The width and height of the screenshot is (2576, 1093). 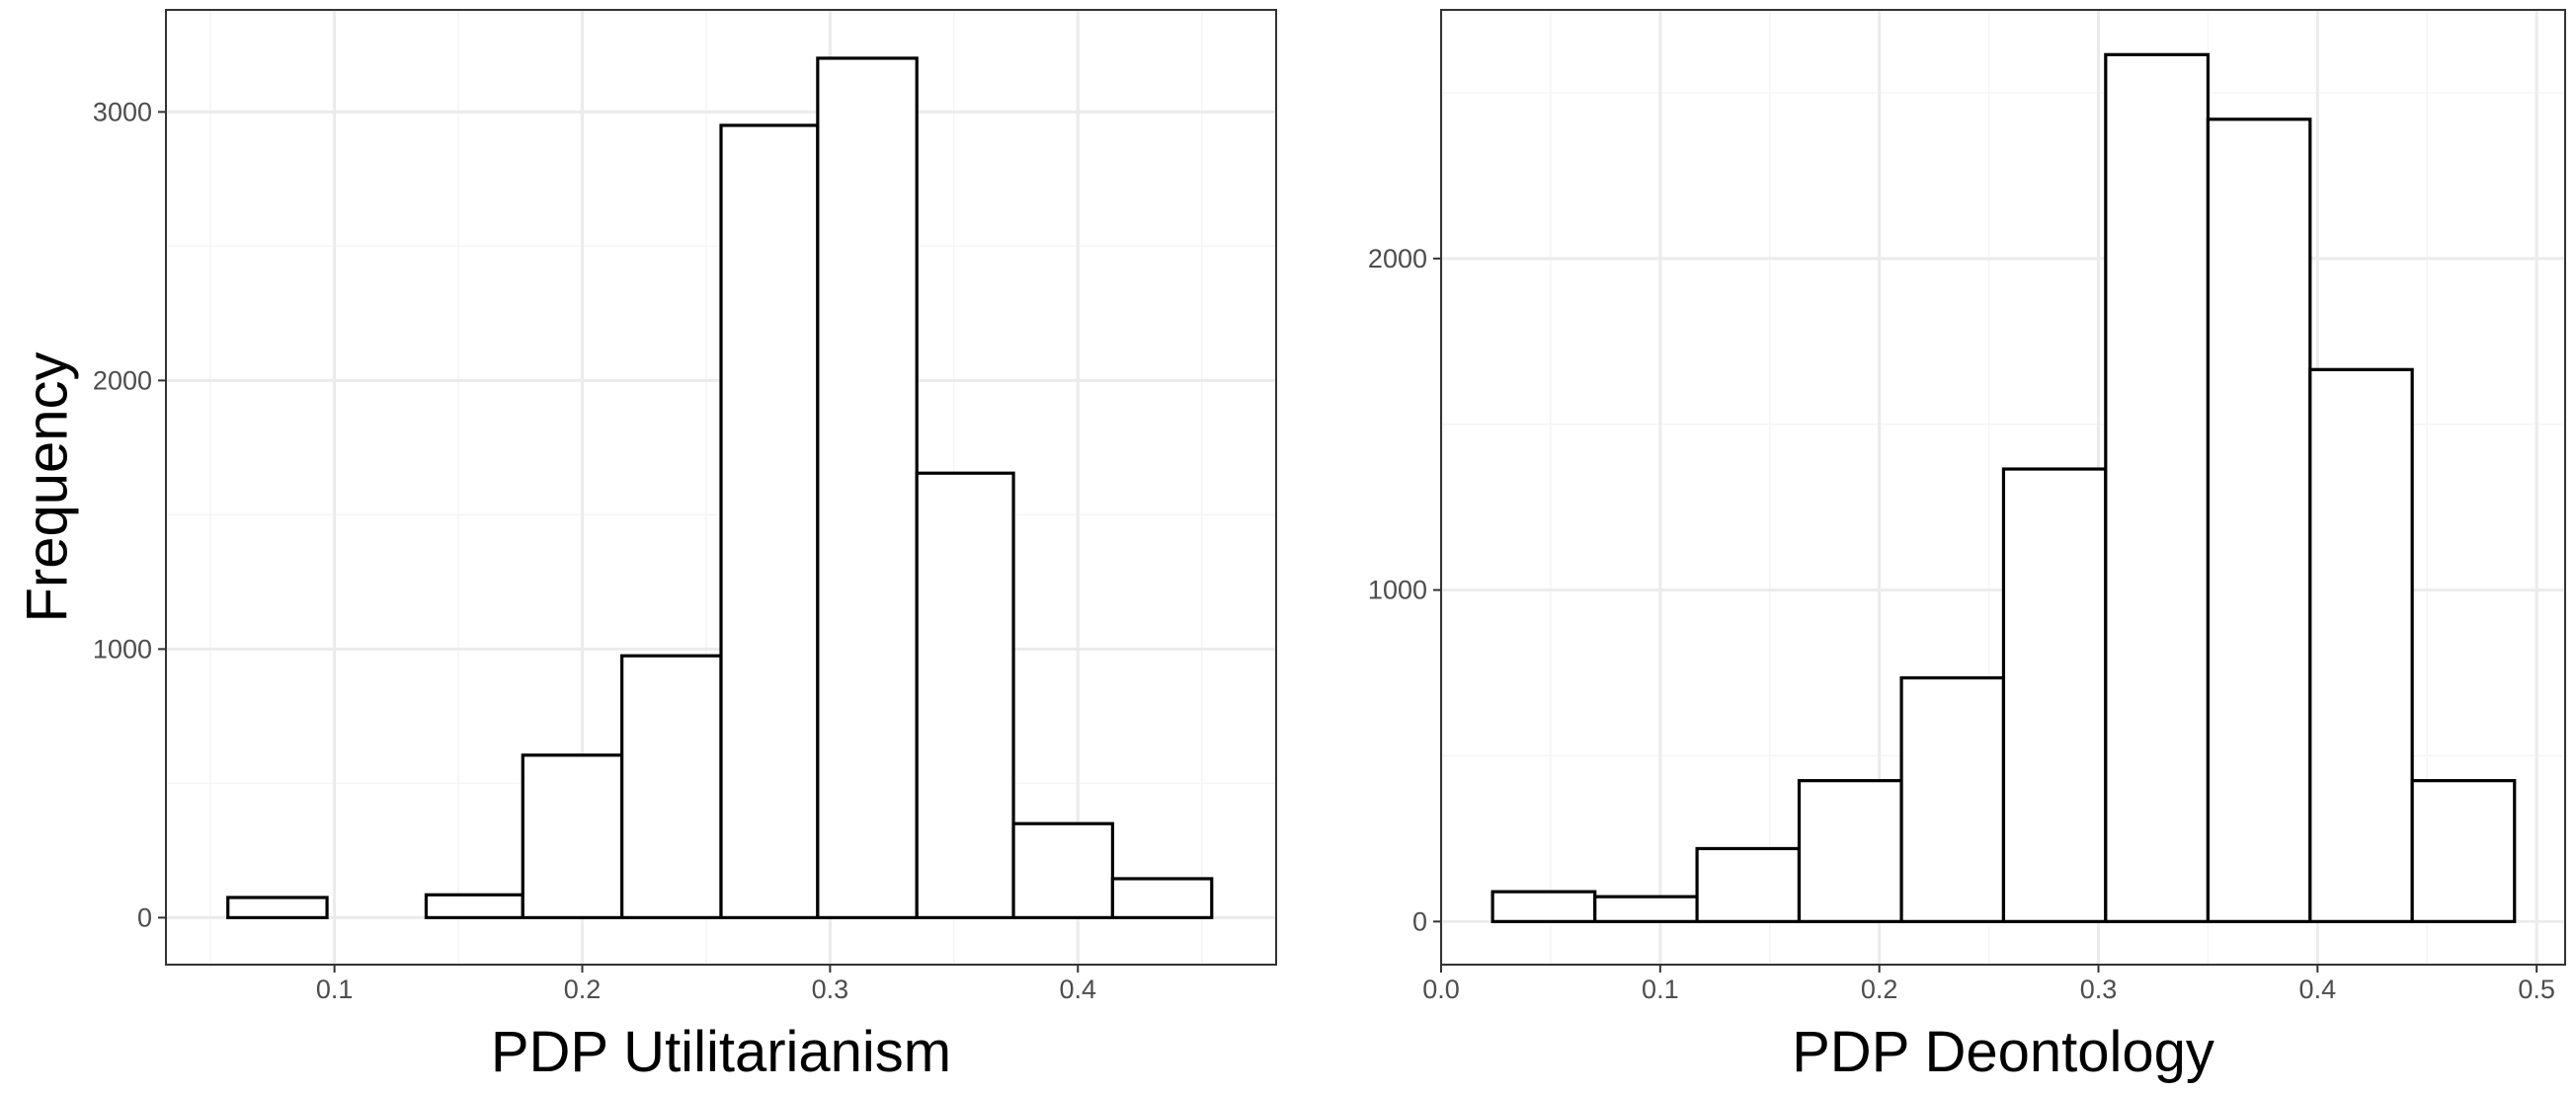 What do you see at coordinates (2003, 1052) in the screenshot?
I see `x-axis-title: PDP Deontology` at bounding box center [2003, 1052].